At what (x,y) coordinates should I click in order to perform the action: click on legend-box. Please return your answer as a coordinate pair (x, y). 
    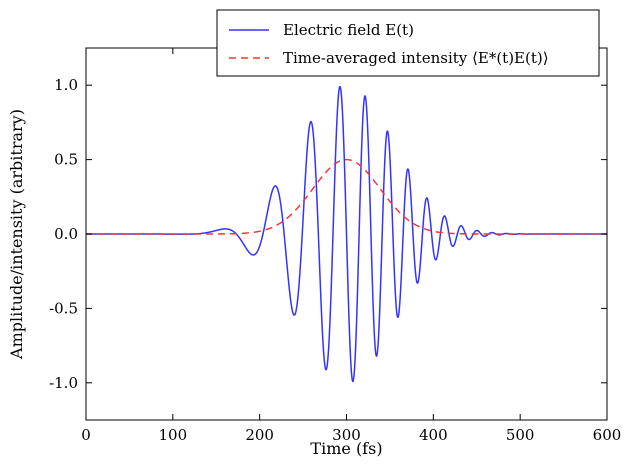
    Looking at the image, I should click on (408, 43).